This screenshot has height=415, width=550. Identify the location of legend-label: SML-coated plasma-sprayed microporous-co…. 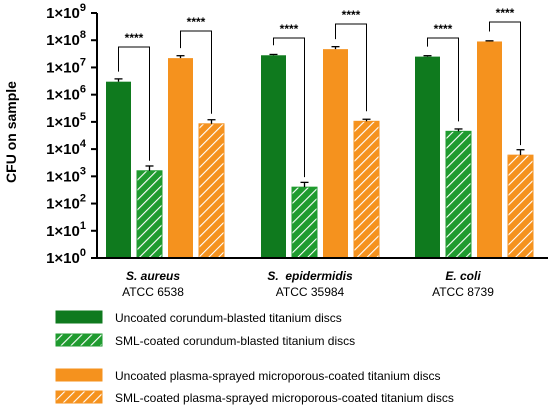
(284, 398).